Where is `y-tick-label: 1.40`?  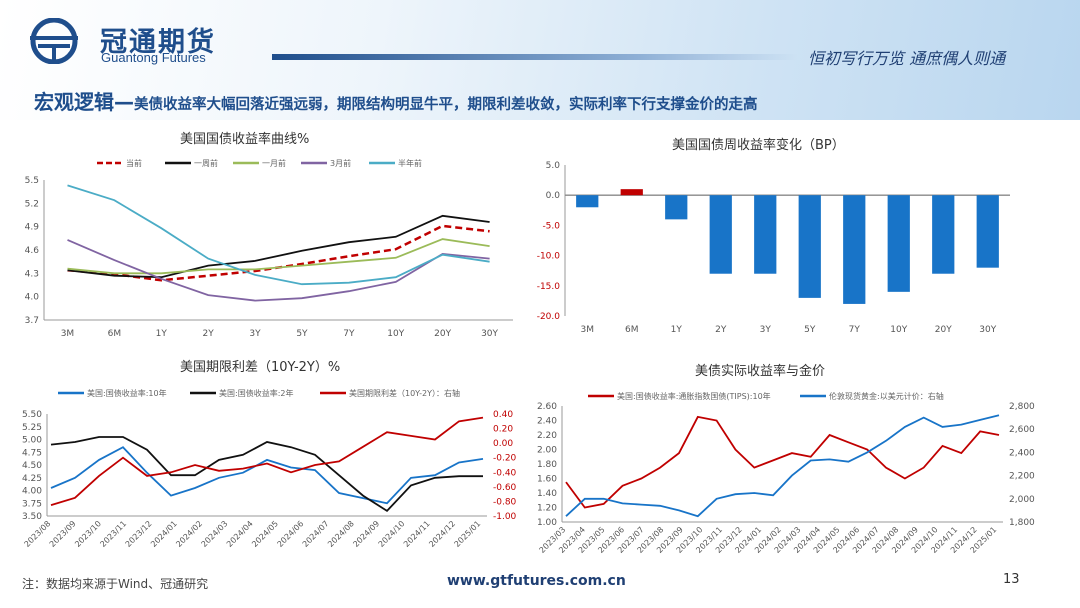
y-tick-label: 1.40 is located at coordinates (547, 494).